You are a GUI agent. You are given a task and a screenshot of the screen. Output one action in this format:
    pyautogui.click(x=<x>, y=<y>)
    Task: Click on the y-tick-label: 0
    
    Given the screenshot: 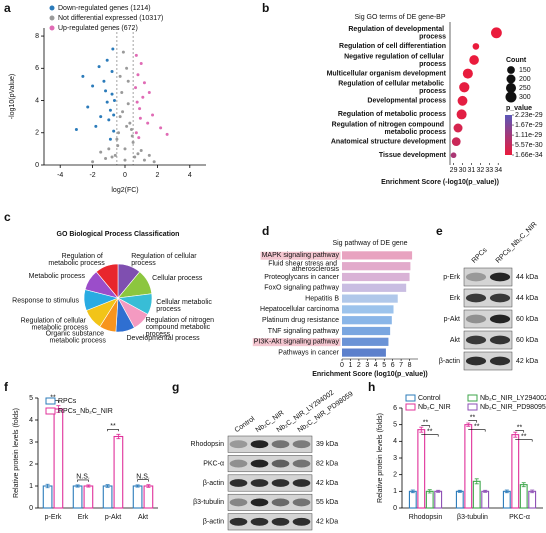 What is the action you would take?
    pyautogui.click(x=31, y=508)
    